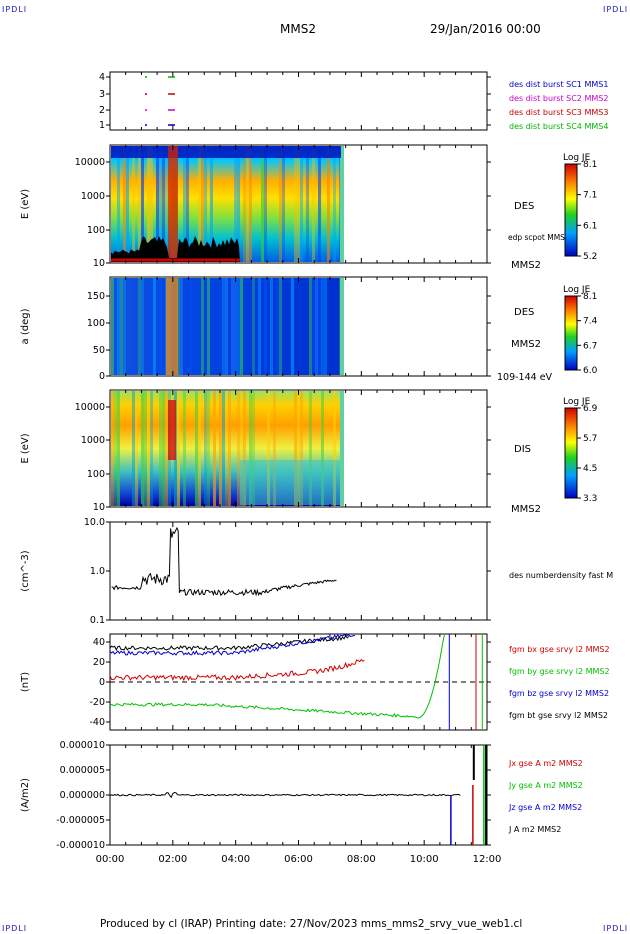 Image resolution: width=630 pixels, height=934 pixels. Describe the element at coordinates (99, 507) in the screenshot. I see `dis-energy-tick-label: 10` at that location.